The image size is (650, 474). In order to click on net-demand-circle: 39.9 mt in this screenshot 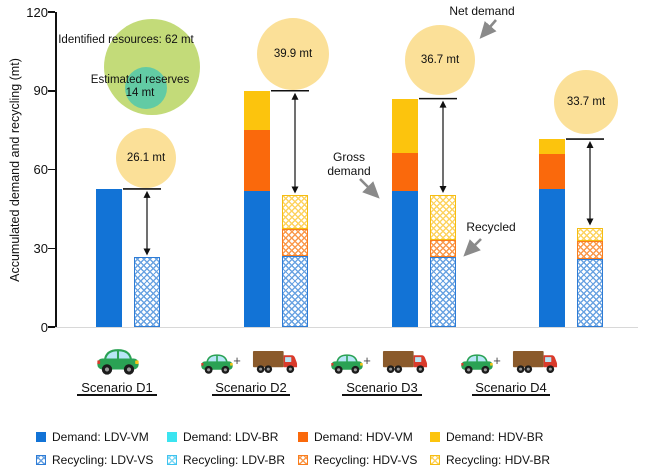, I will do `click(293, 54)`.